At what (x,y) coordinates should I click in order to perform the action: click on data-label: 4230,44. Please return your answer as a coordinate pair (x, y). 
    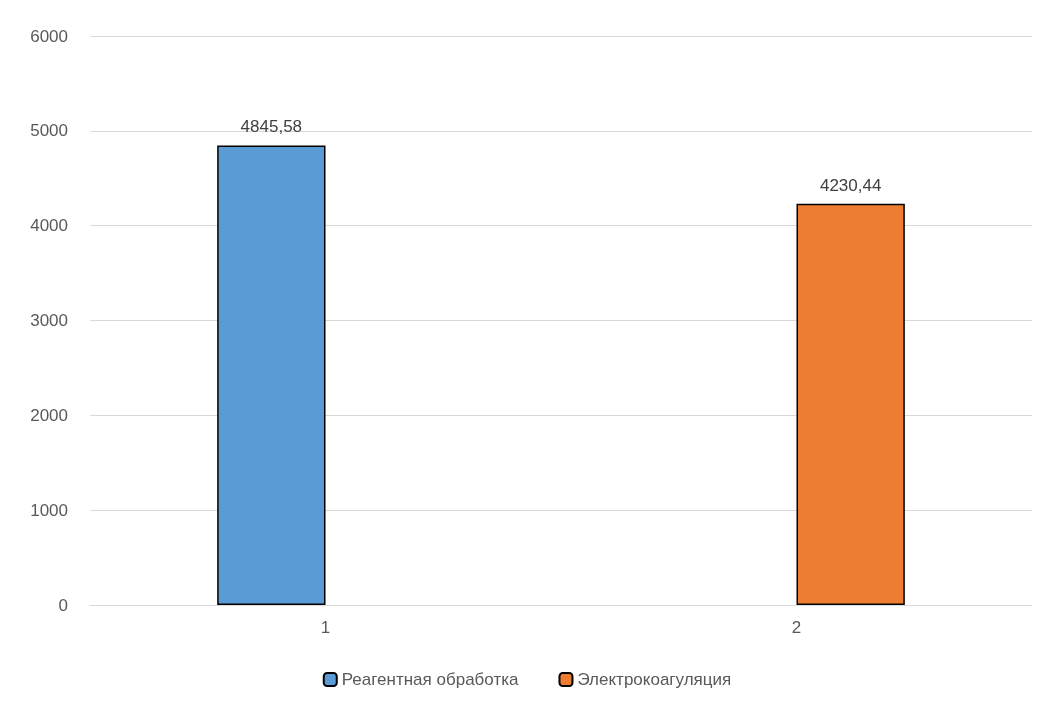
    Looking at the image, I should click on (850, 185).